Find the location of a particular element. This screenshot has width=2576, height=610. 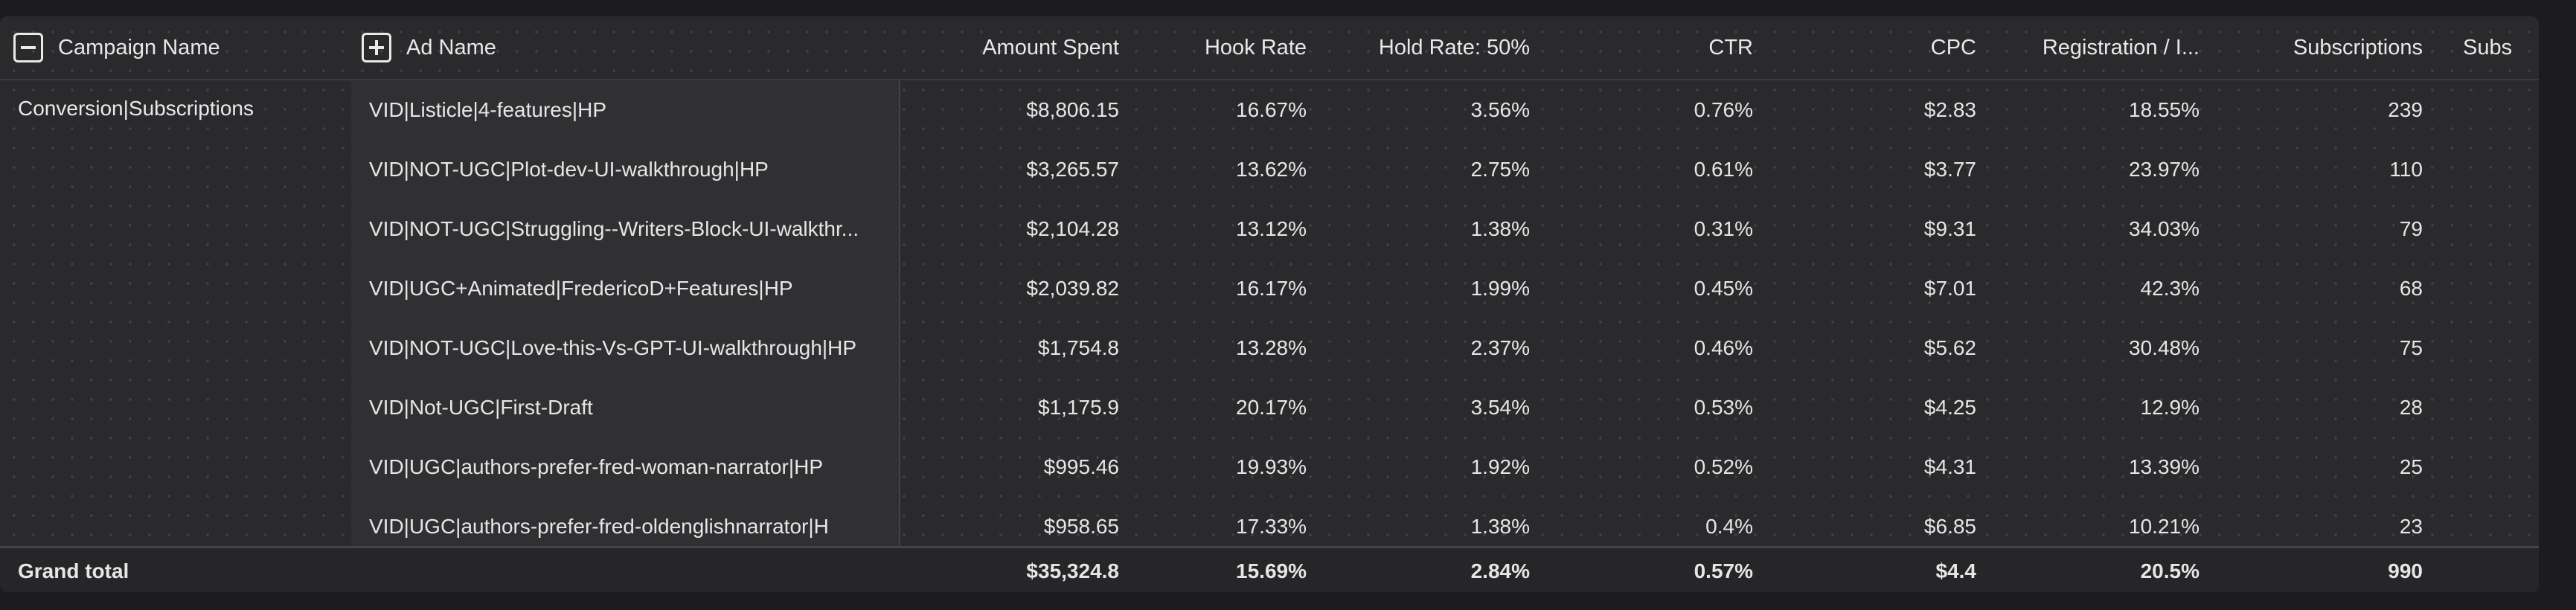

header-cpc: CPC is located at coordinates (1886, 48).